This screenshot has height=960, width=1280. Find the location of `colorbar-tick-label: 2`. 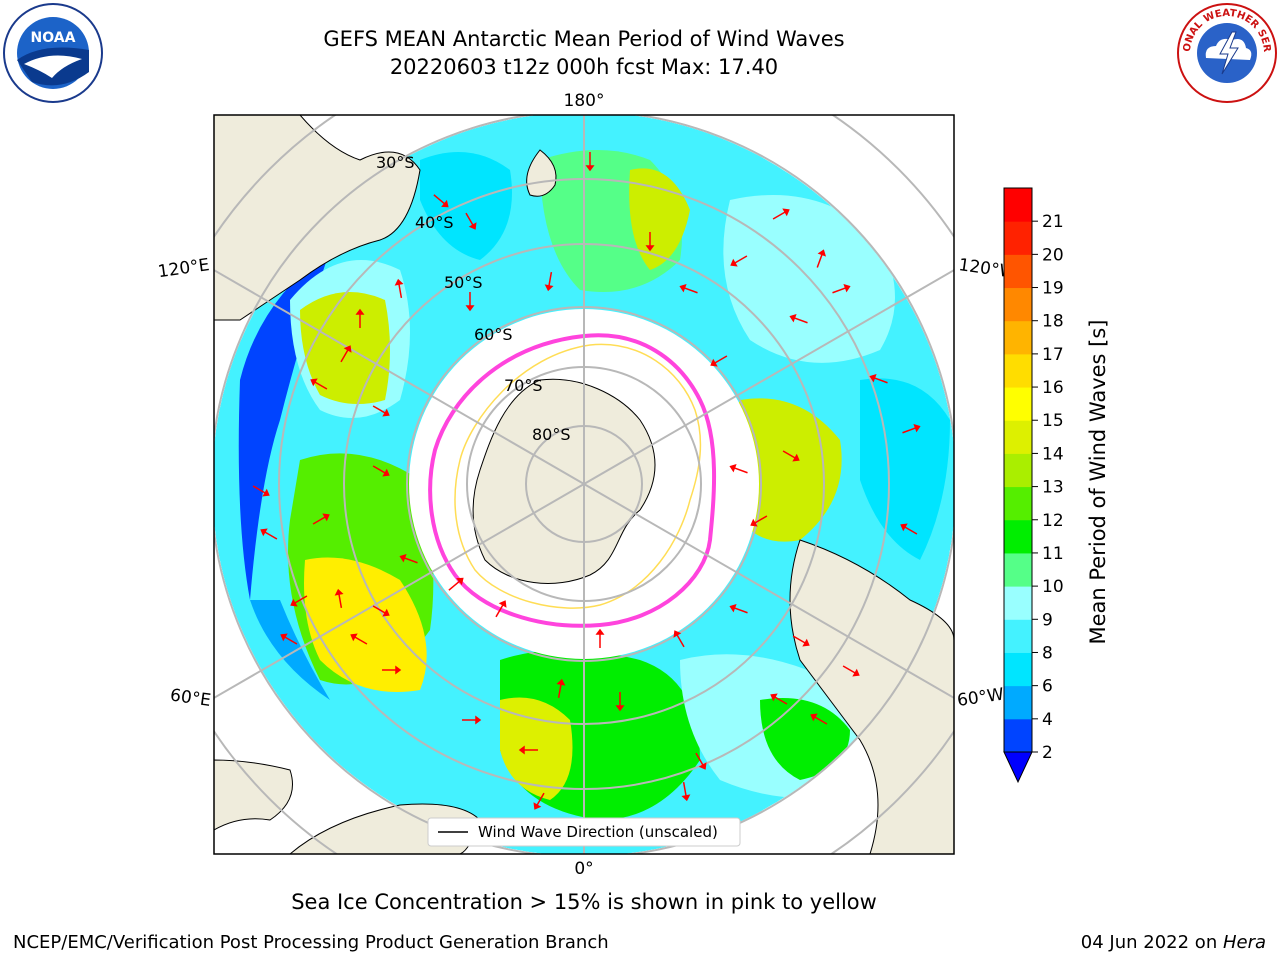

colorbar-tick-label: 2 is located at coordinates (1047, 753).